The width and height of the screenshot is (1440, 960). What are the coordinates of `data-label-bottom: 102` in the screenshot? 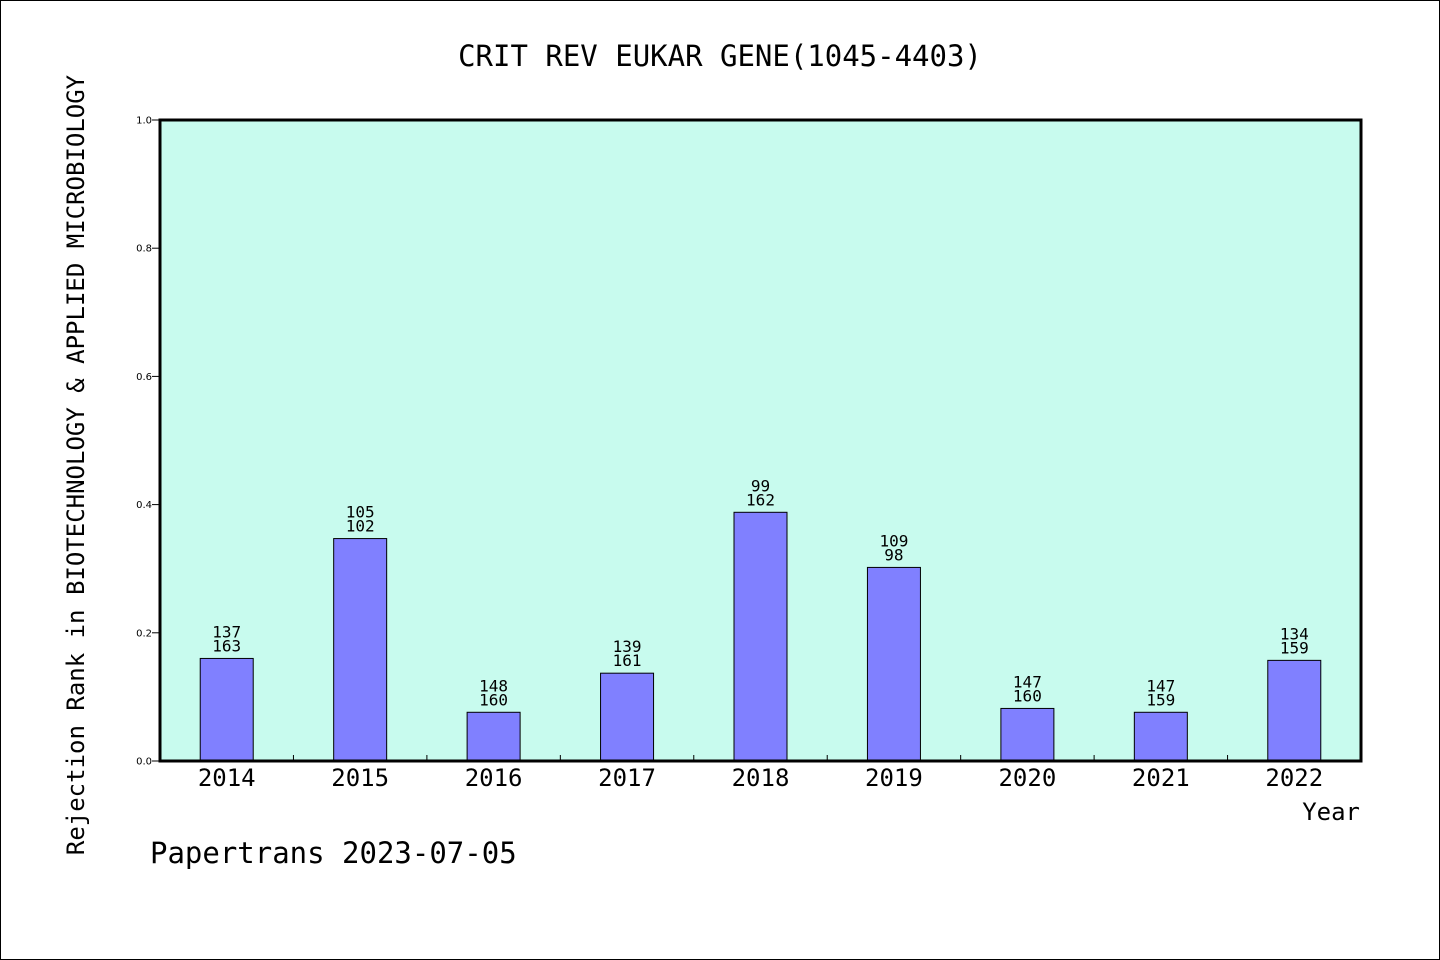 It's located at (360, 526).